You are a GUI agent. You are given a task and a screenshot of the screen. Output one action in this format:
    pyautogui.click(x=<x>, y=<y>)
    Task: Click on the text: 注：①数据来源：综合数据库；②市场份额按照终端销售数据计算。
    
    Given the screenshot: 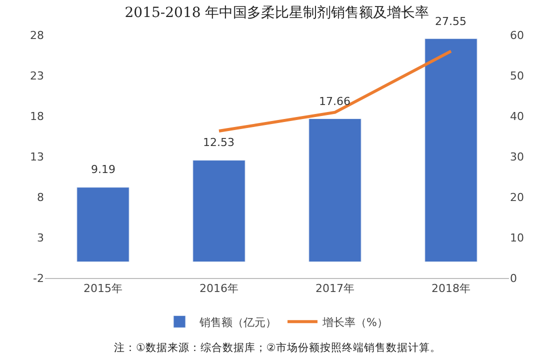 What is the action you would take?
    pyautogui.click(x=277, y=347)
    